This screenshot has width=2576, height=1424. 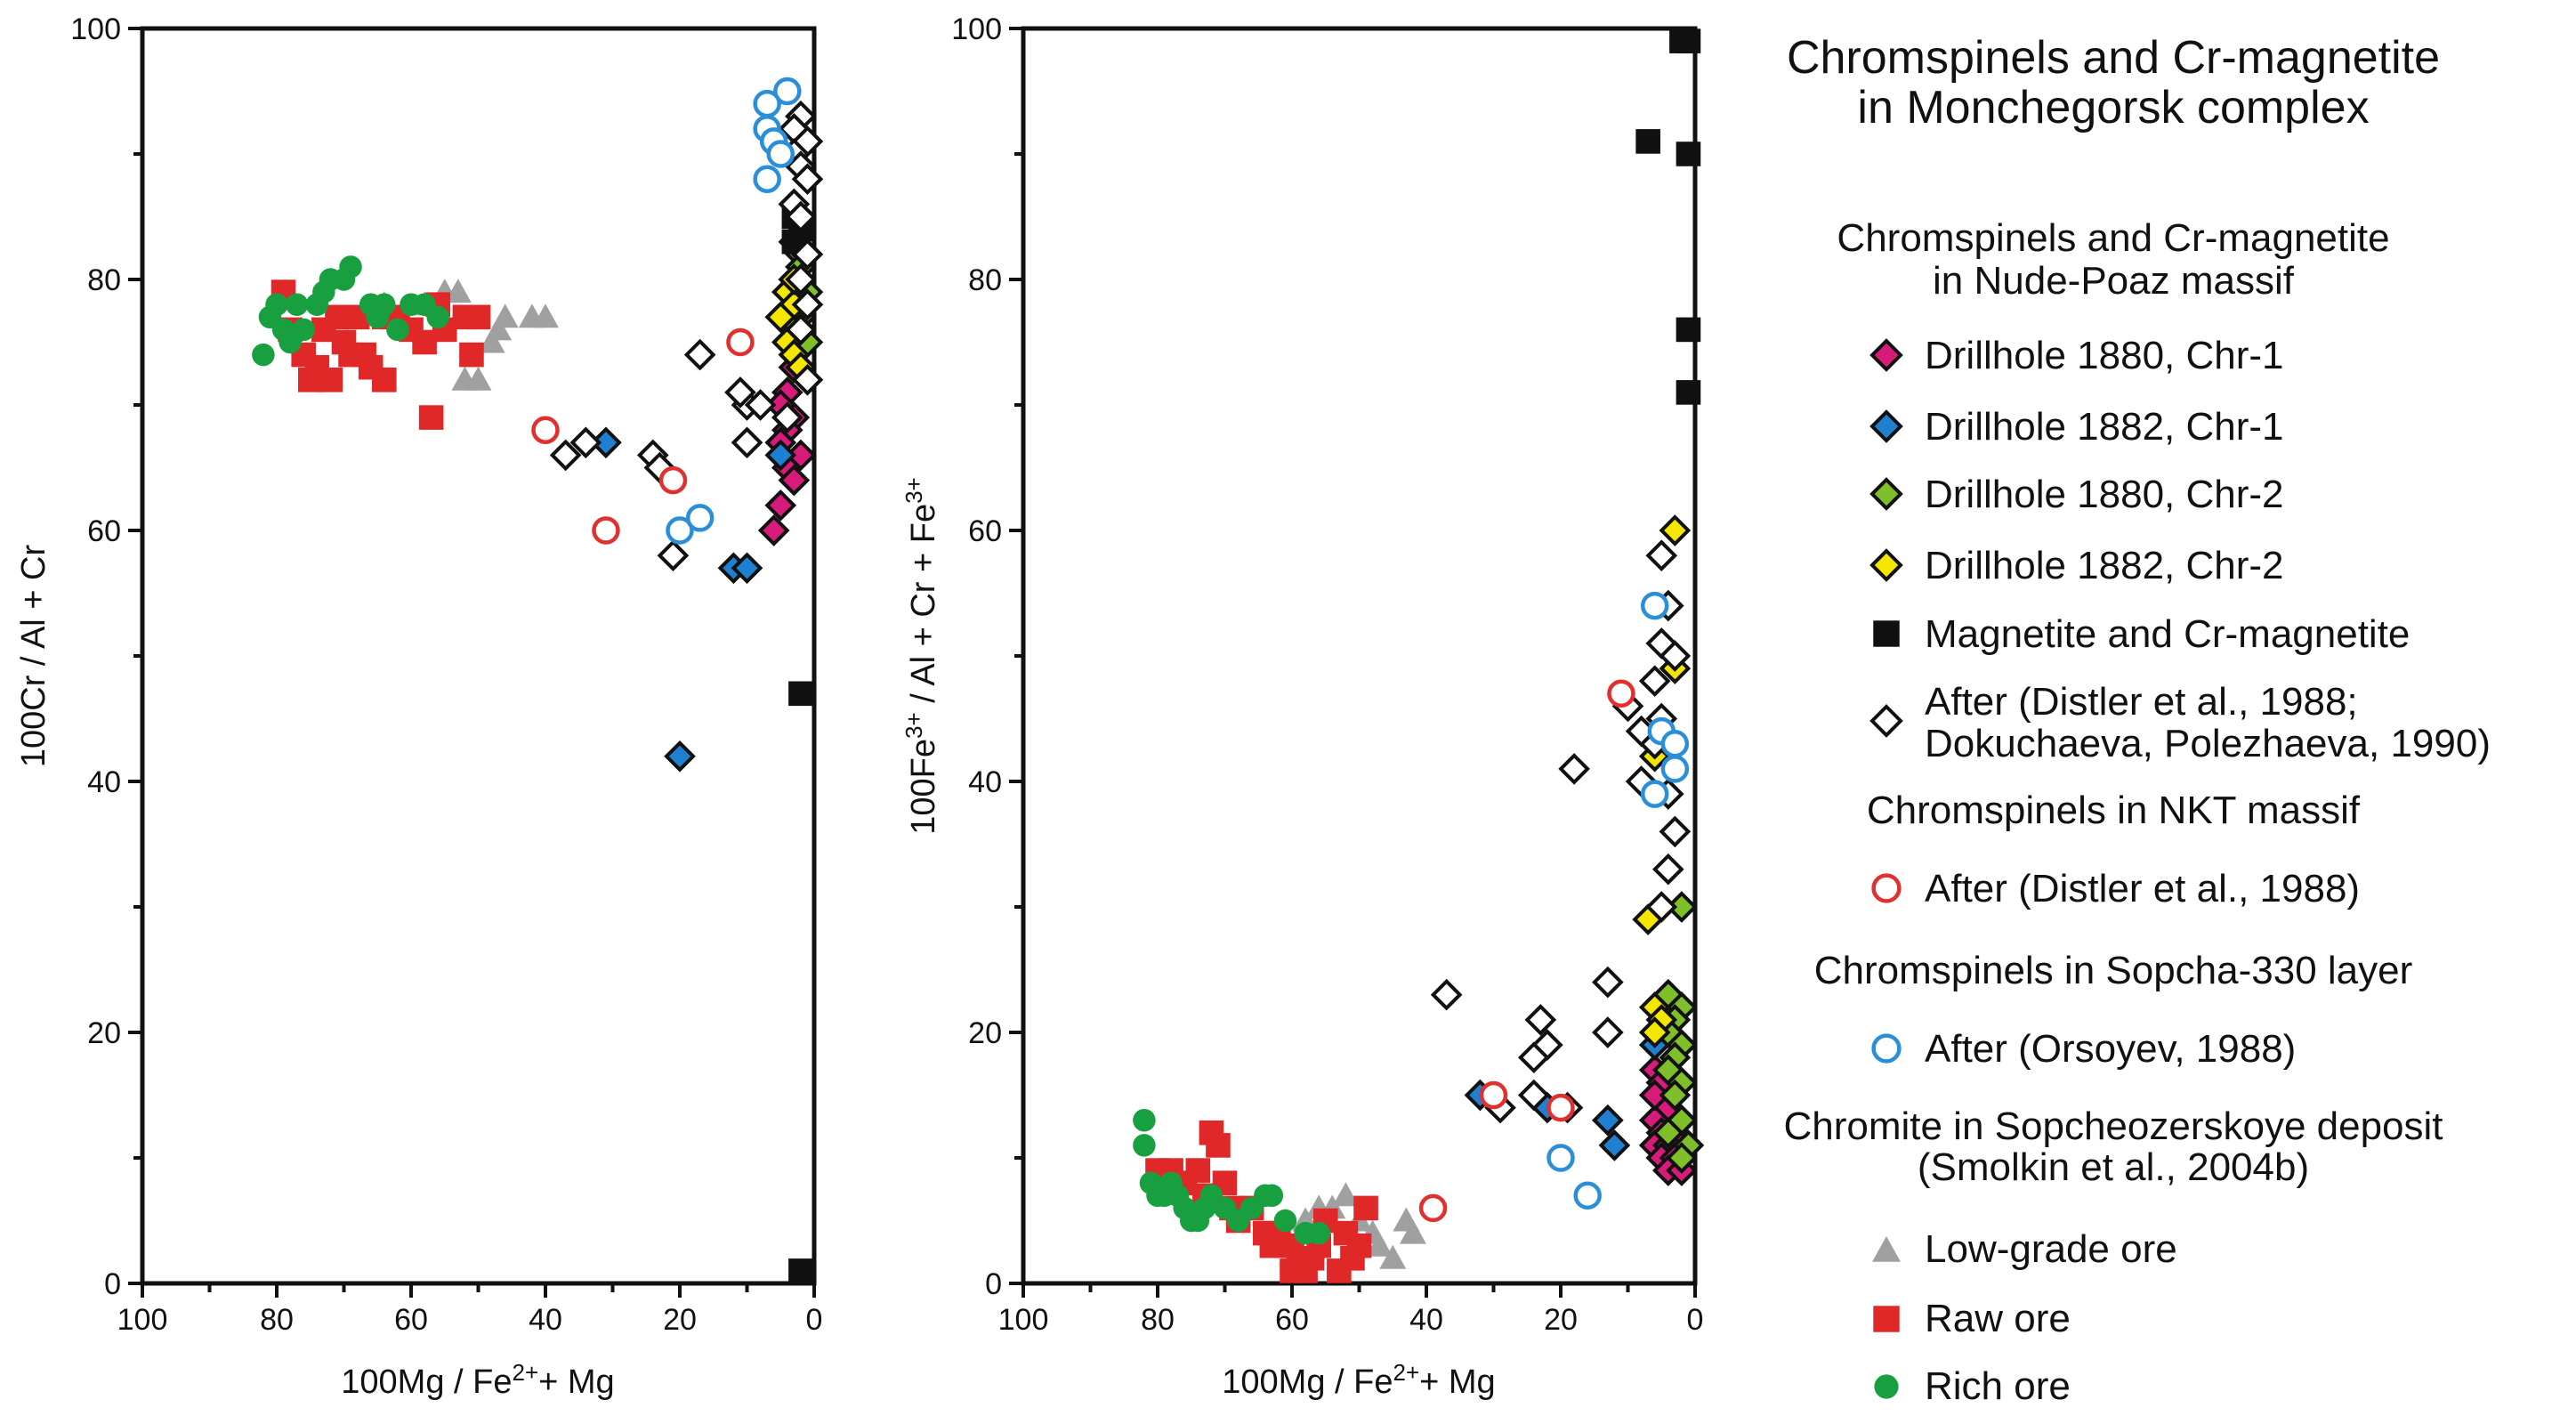 What do you see at coordinates (2208, 743) in the screenshot?
I see `legend-item-after-distler-line2: Dokuchaeva, Polezhaeva, 1990)` at bounding box center [2208, 743].